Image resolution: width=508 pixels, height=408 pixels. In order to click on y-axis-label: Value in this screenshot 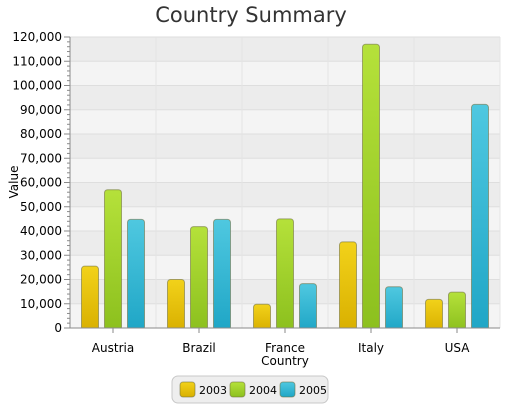, I will do `click(14, 182)`.